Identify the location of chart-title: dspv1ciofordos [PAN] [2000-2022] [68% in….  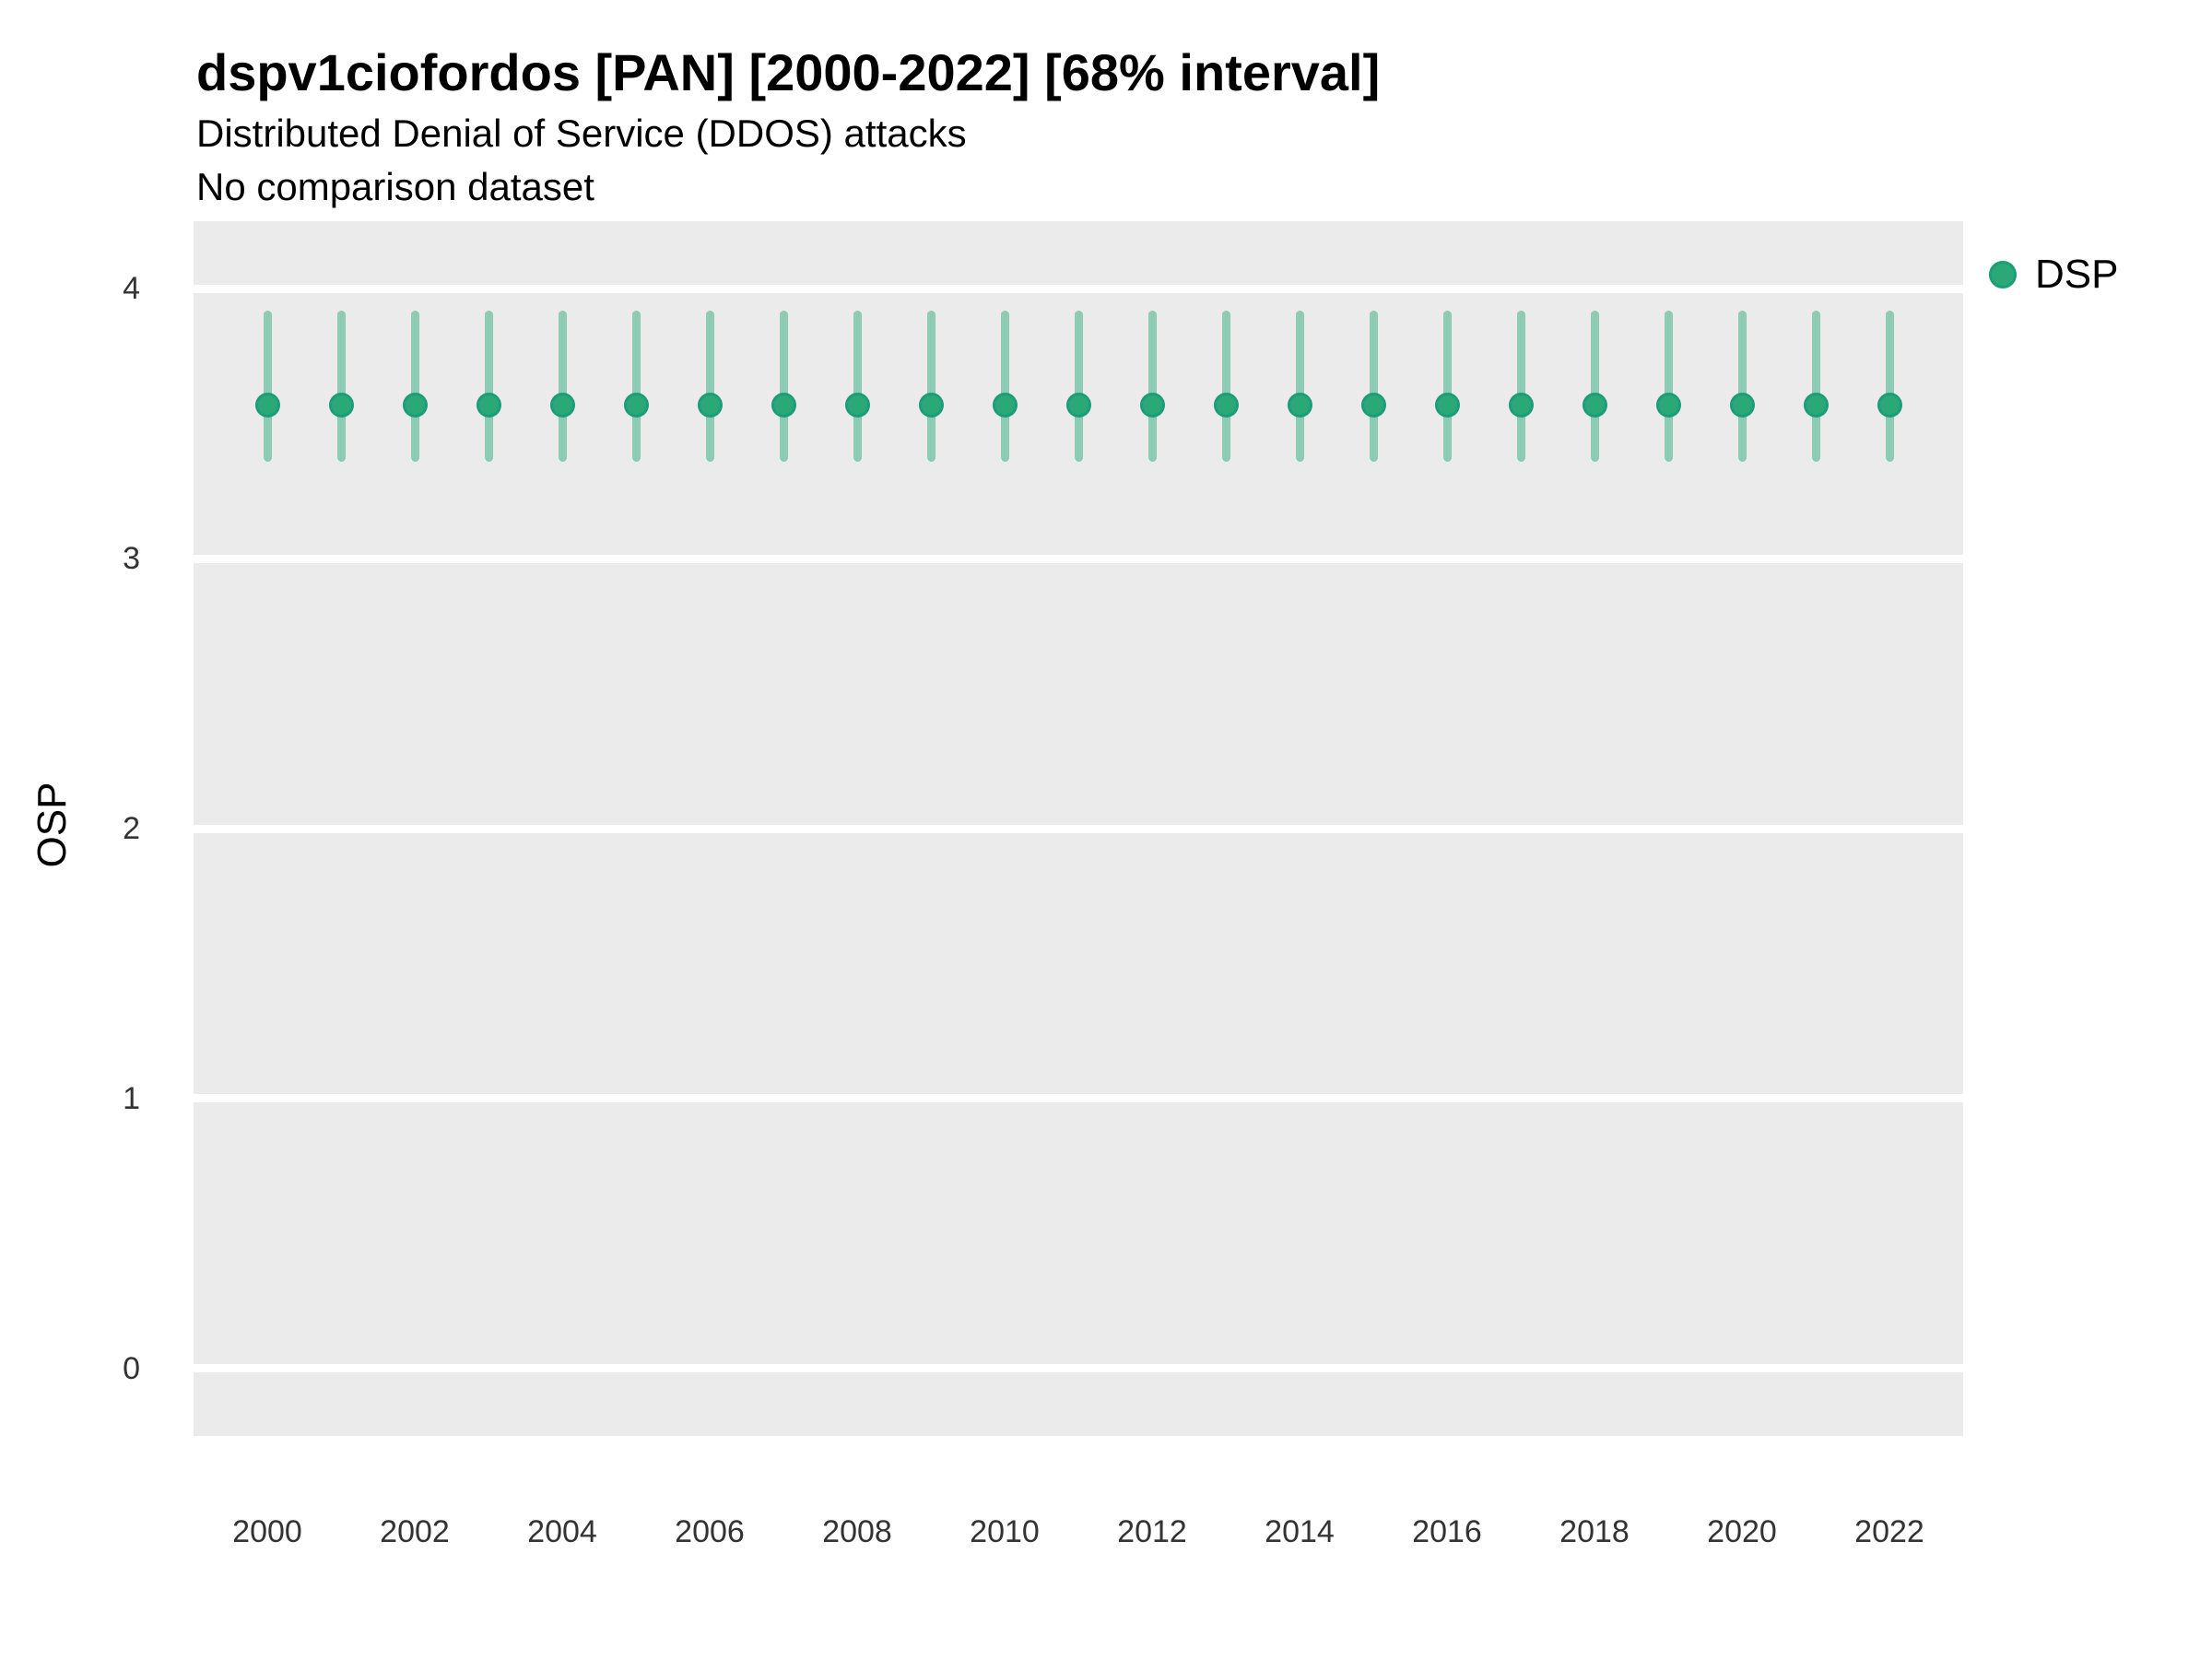
(788, 72).